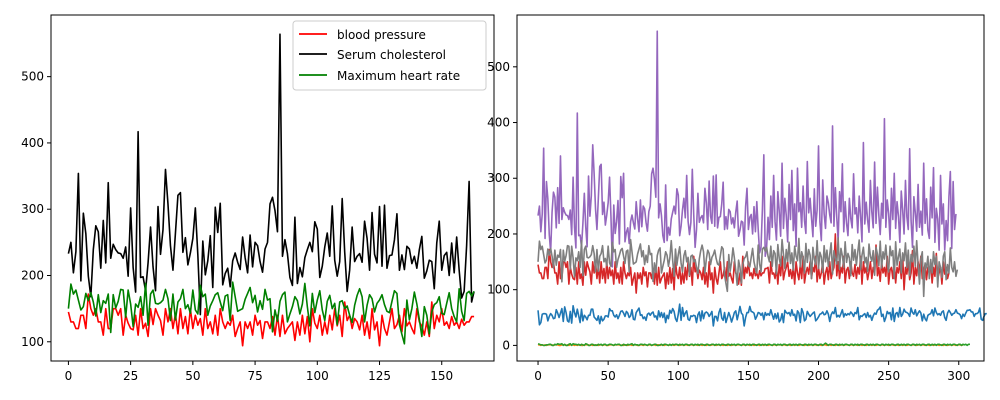  I want to click on legend-entry-3: Maximum heart rate, so click(379, 76).